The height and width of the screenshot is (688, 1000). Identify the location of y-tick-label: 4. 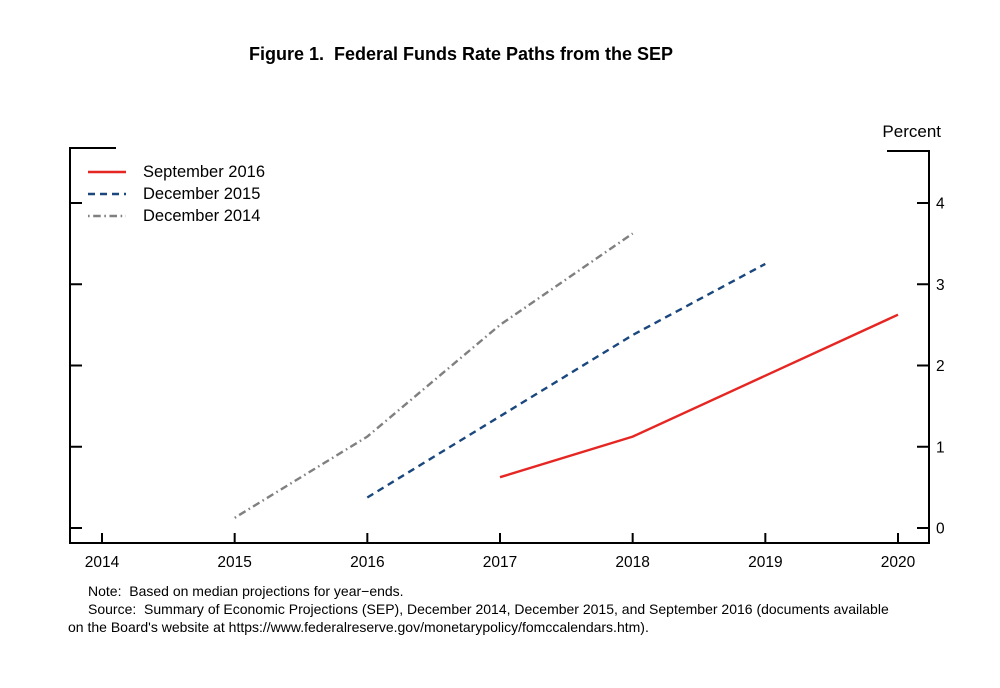
(940, 204).